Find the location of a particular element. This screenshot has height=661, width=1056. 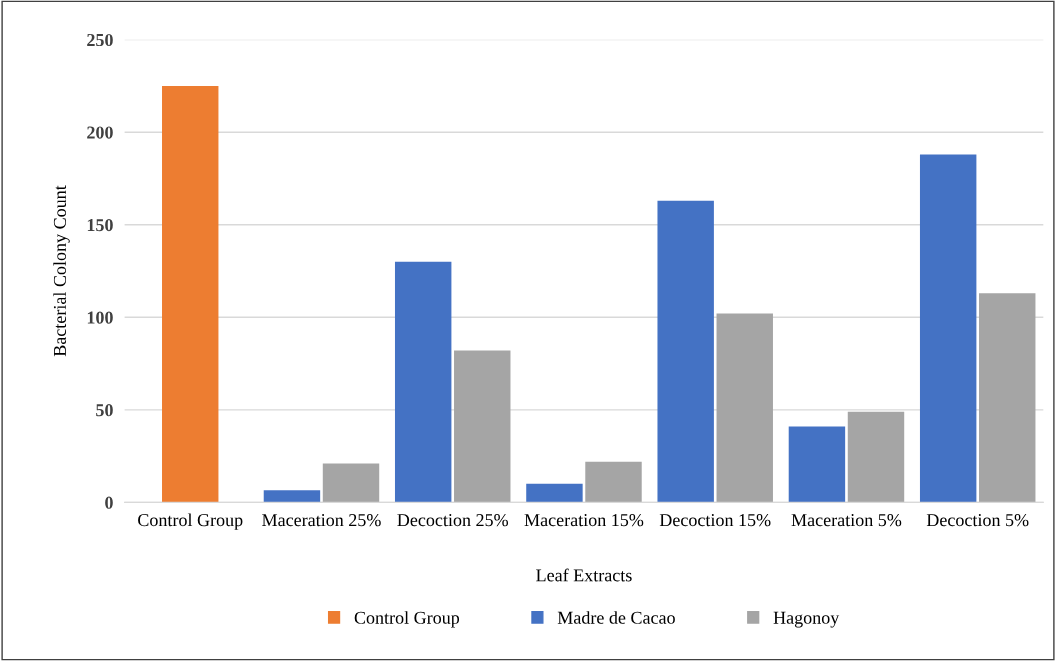

x-axis-title: Leaf Extracts is located at coordinates (584, 575).